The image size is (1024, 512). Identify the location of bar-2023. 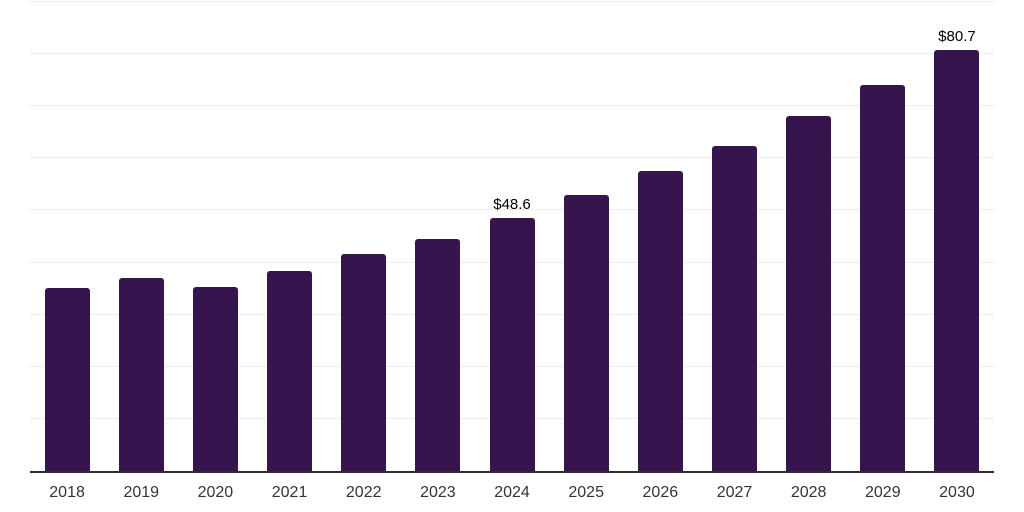
(438, 354).